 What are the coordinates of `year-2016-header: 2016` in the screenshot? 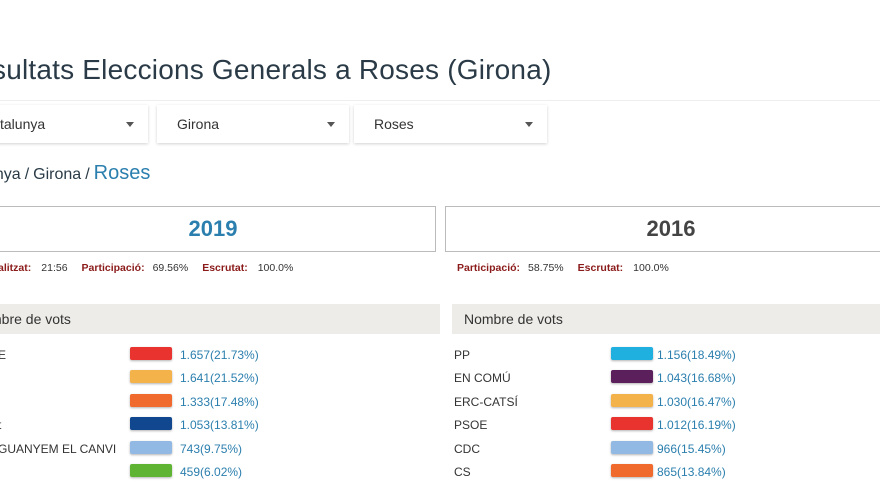 It's located at (662, 229).